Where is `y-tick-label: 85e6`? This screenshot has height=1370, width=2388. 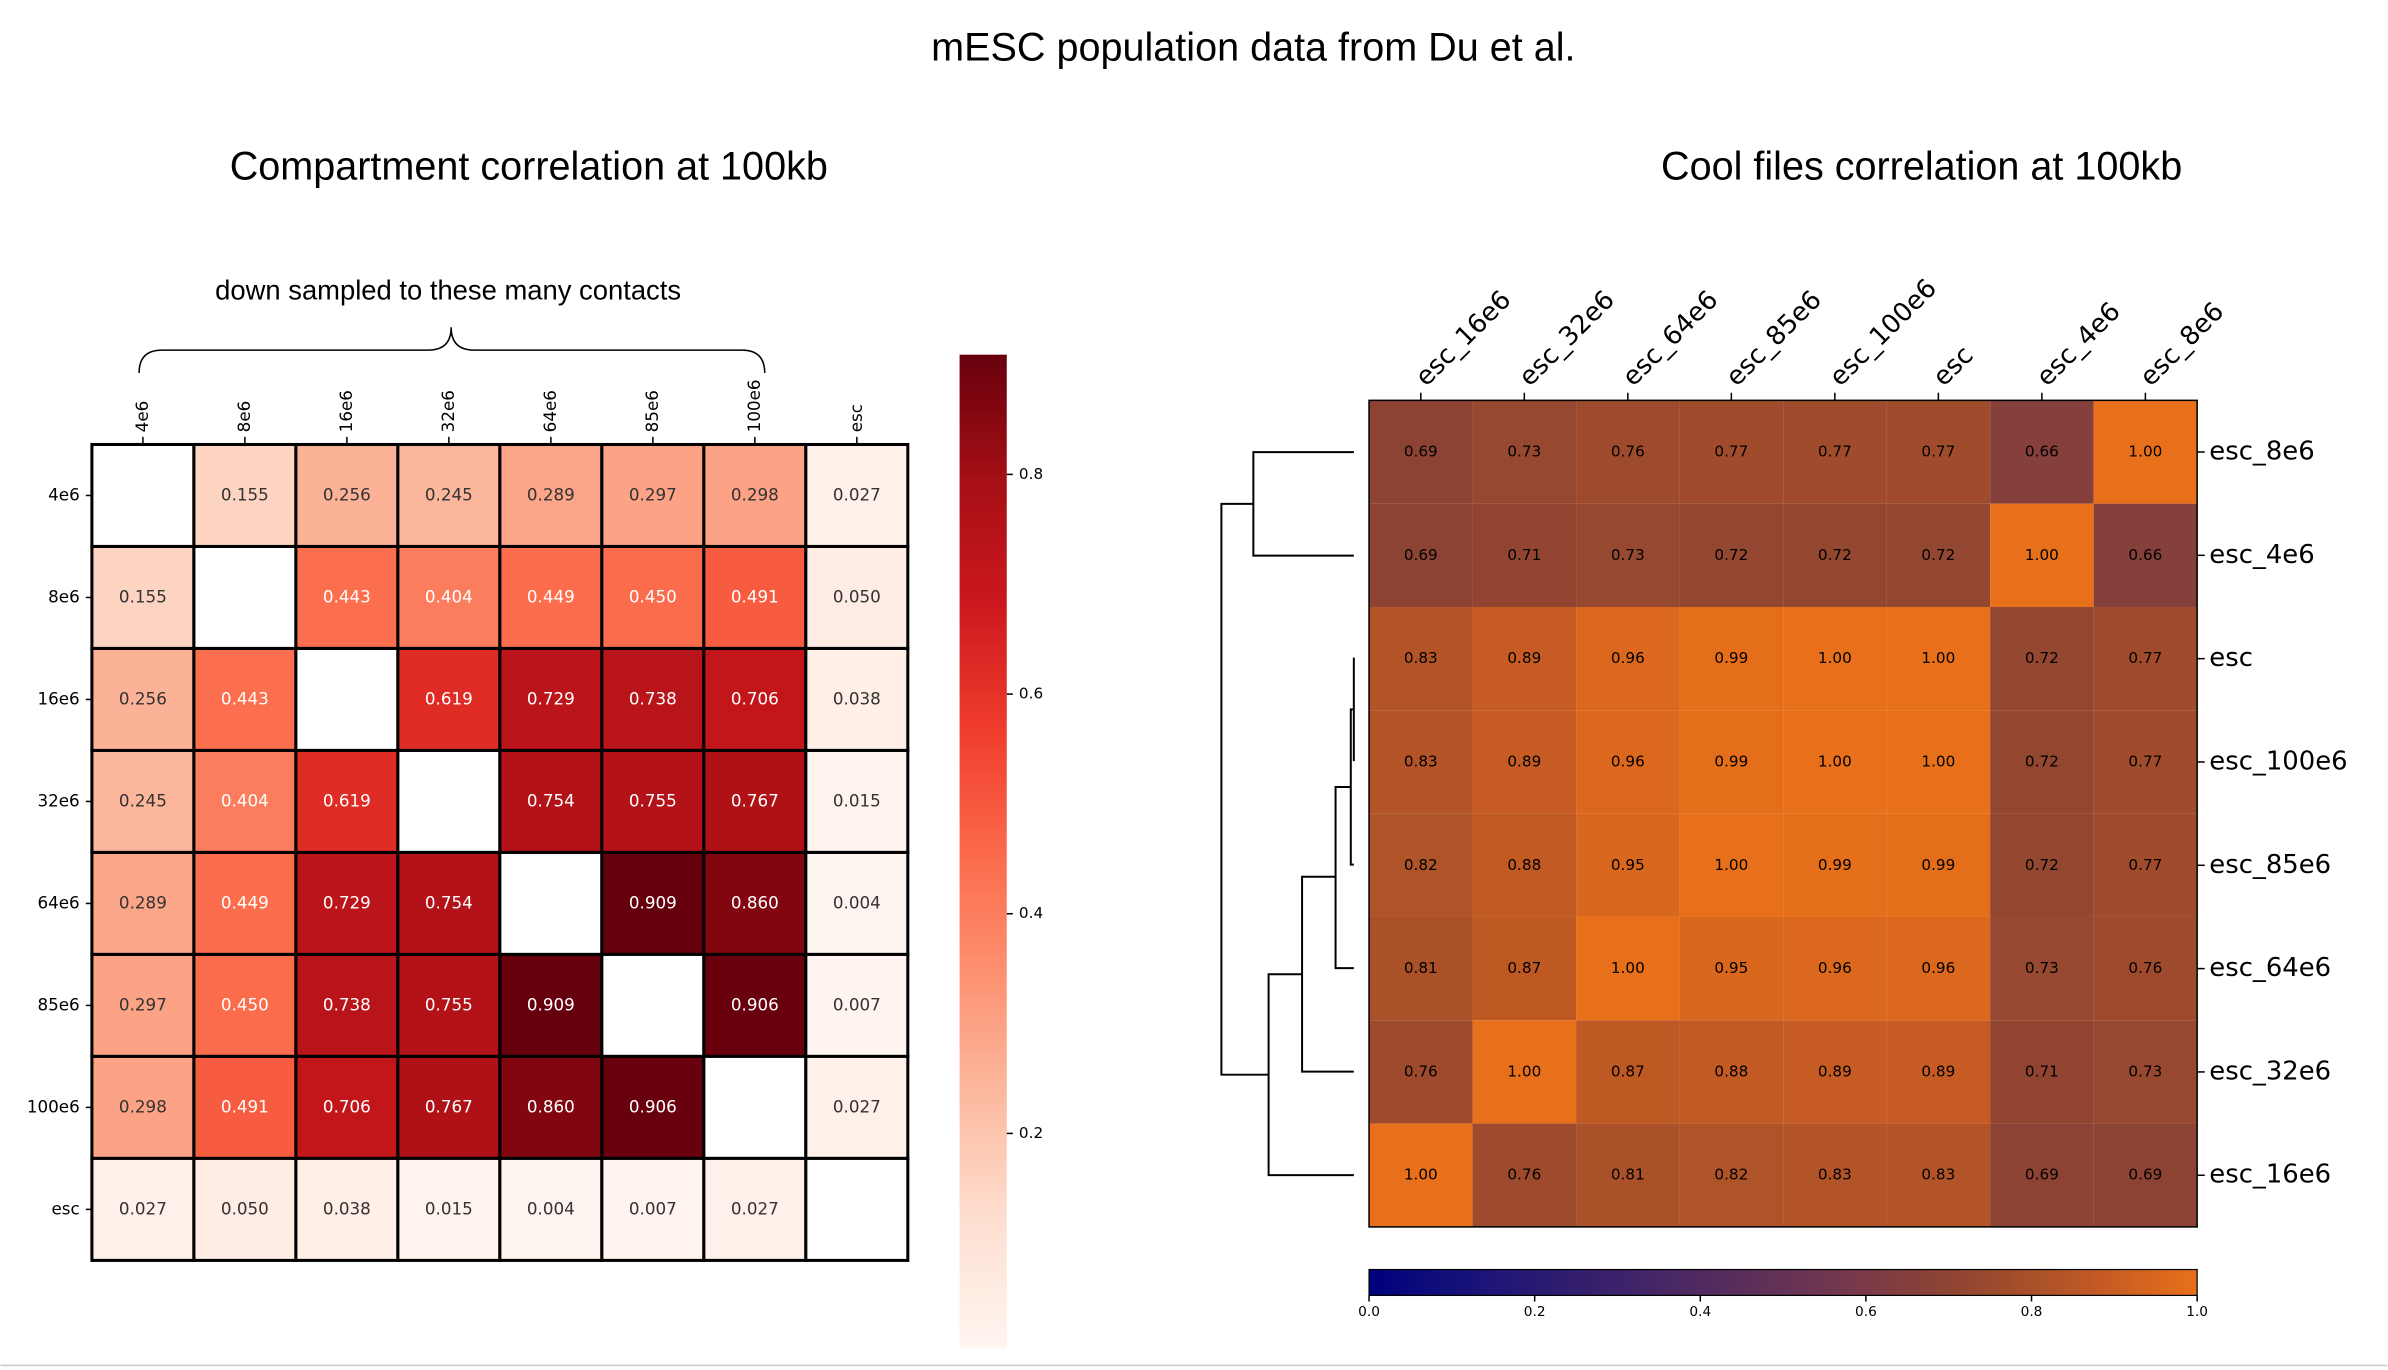
y-tick-label: 85e6 is located at coordinates (58, 1004).